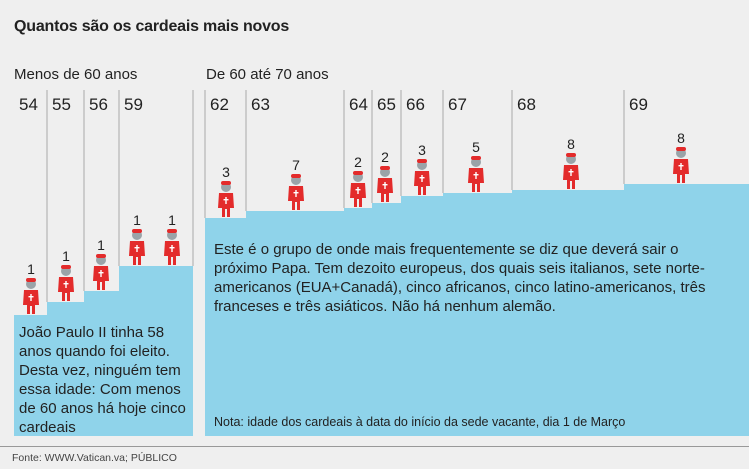  I want to click on value-label-67: 5, so click(476, 147).